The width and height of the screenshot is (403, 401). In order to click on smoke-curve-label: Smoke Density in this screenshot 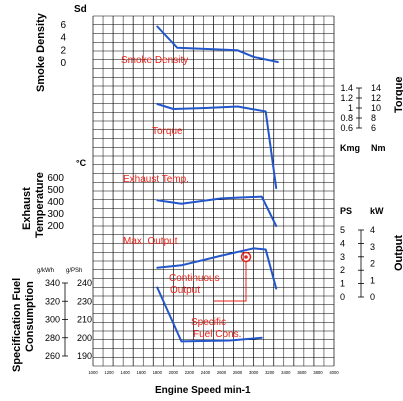, I will do `click(154, 60)`.